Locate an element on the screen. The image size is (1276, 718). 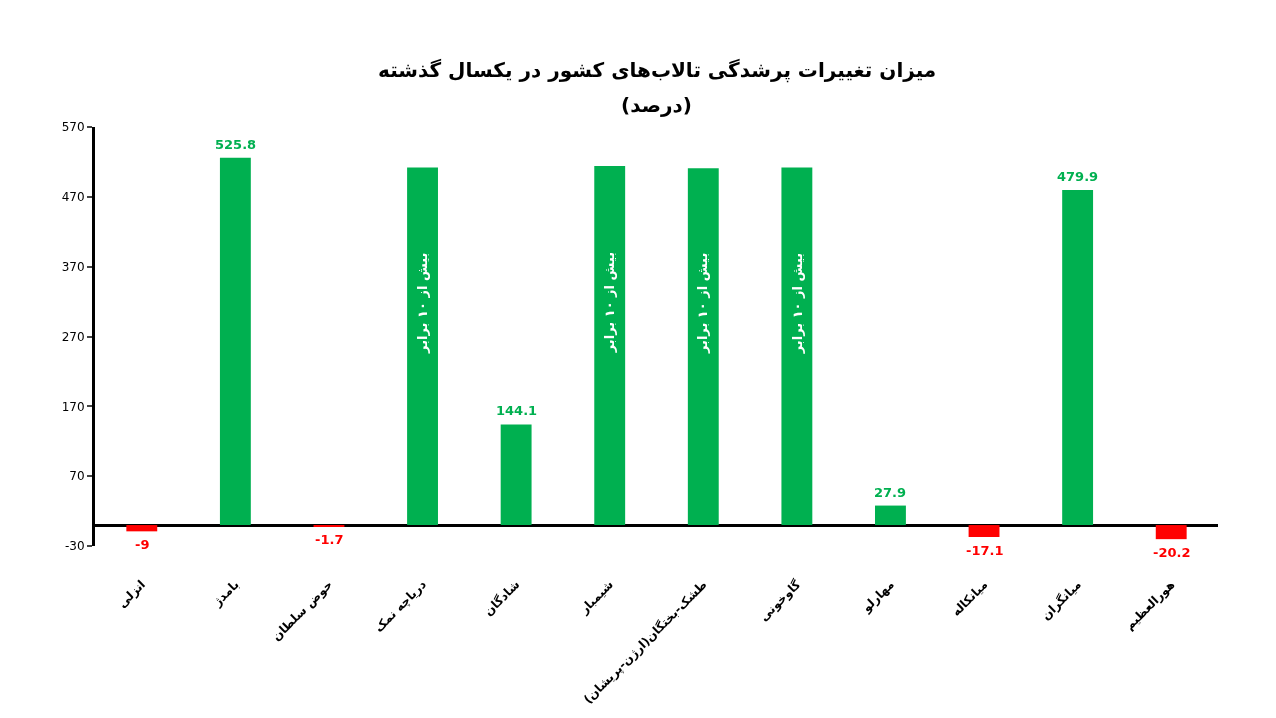
y-tick-label: 270 is located at coordinates (73, 336).